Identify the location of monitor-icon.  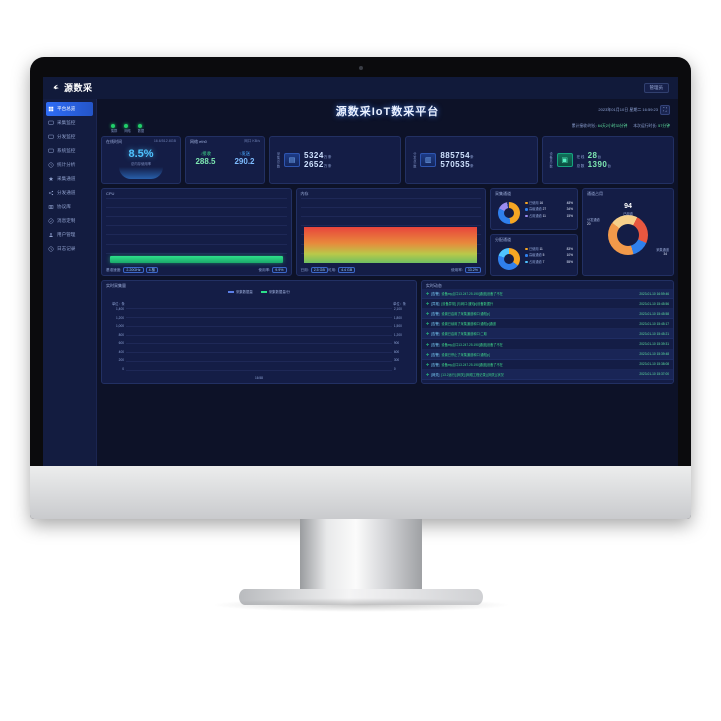
(51, 150).